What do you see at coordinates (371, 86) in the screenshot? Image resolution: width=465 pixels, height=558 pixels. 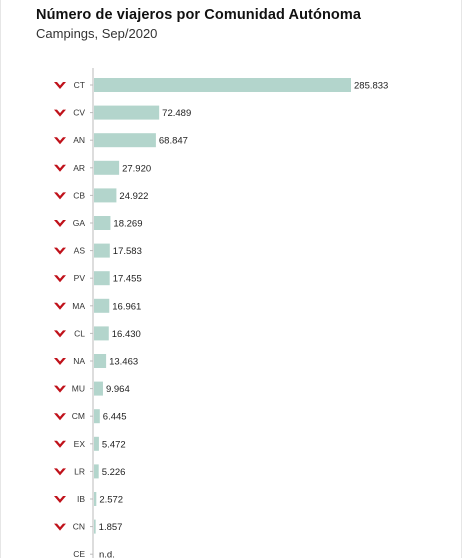 I see `value-label: 285.833` at bounding box center [371, 86].